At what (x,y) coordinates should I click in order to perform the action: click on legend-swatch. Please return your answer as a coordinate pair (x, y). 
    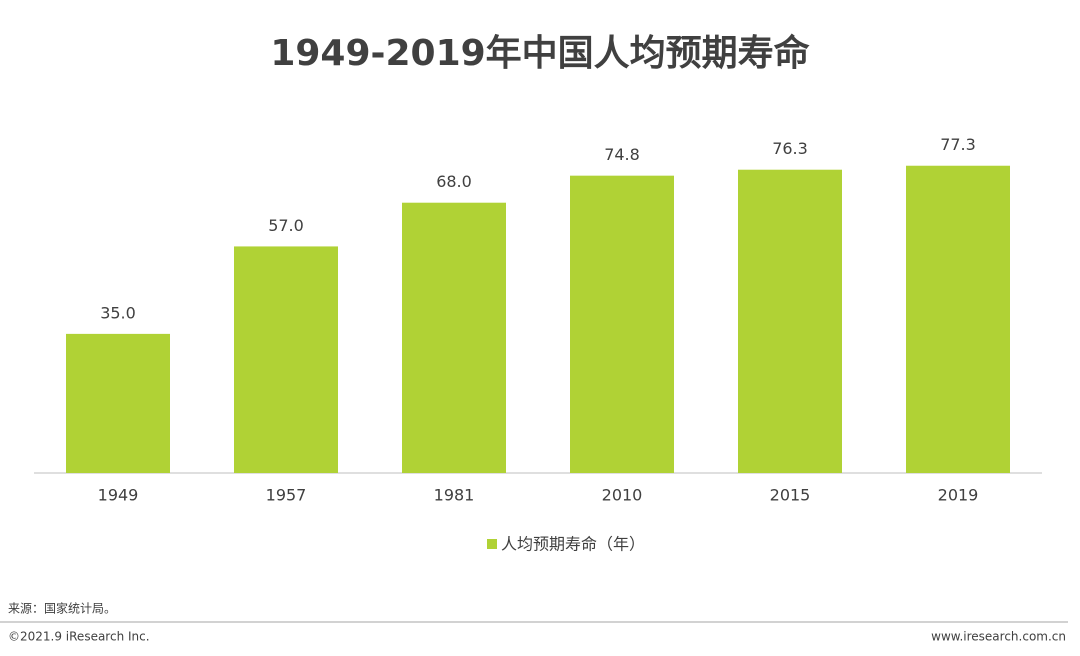
    Looking at the image, I should click on (492, 544).